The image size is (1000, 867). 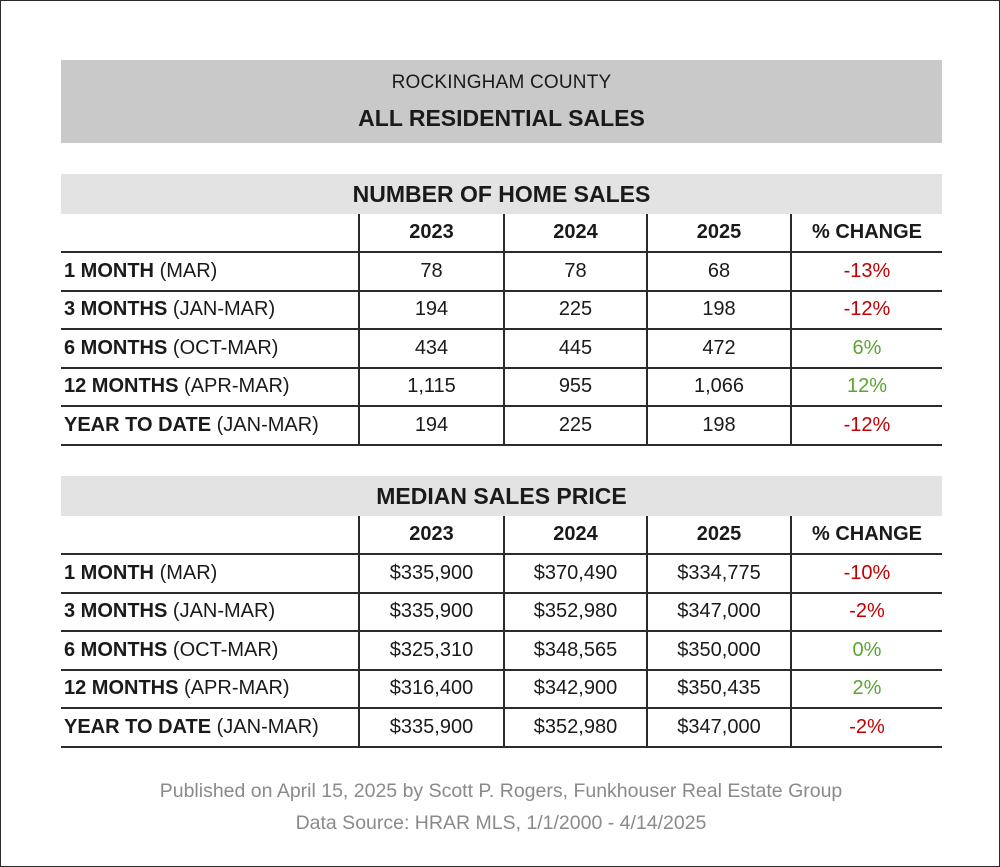 What do you see at coordinates (866, 651) in the screenshot?
I see `change-cell: 0%` at bounding box center [866, 651].